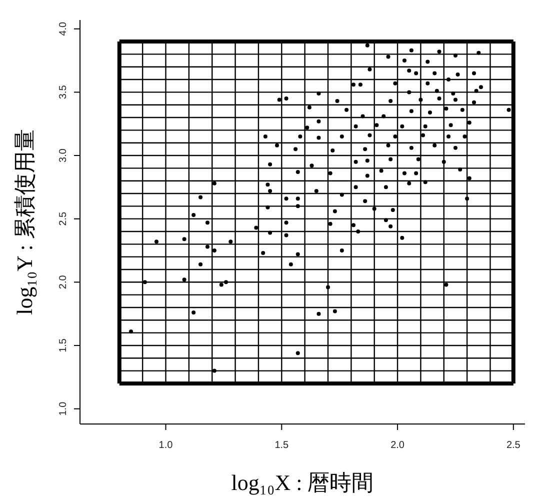  I want to click on x-axis-title: log₁₀X : 暦時間, so click(302, 482).